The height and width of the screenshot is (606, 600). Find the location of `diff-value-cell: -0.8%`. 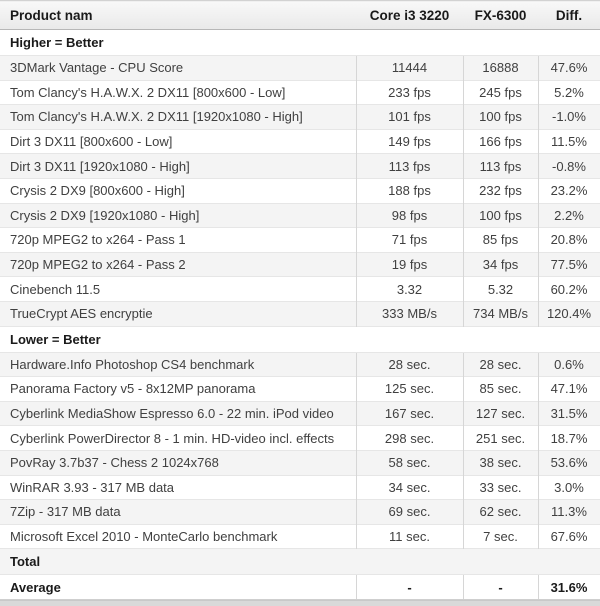

diff-value-cell: -0.8% is located at coordinates (568, 166).